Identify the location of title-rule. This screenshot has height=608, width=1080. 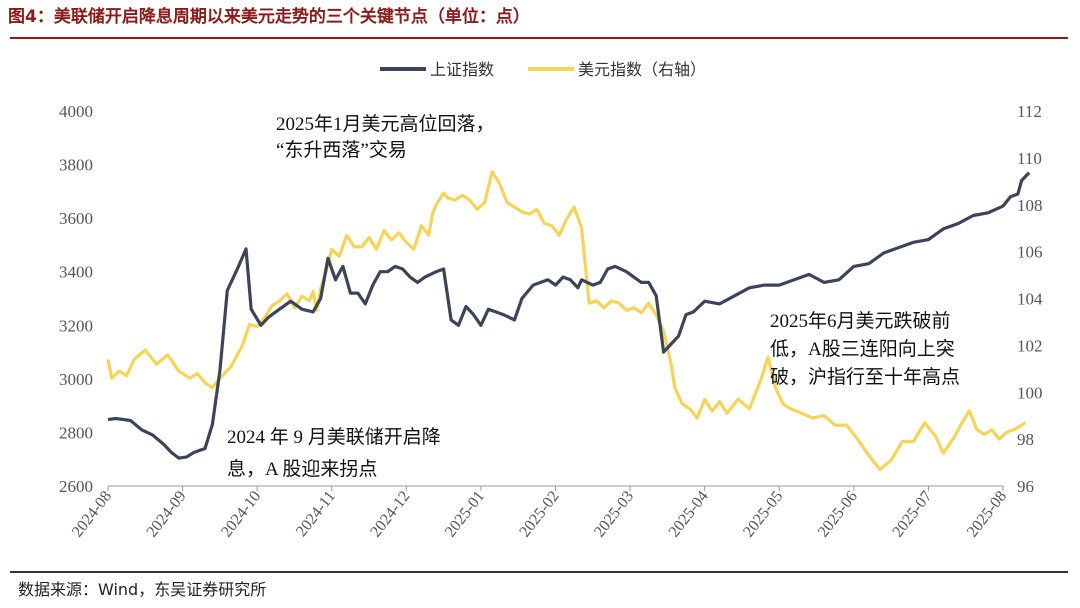
(539, 38).